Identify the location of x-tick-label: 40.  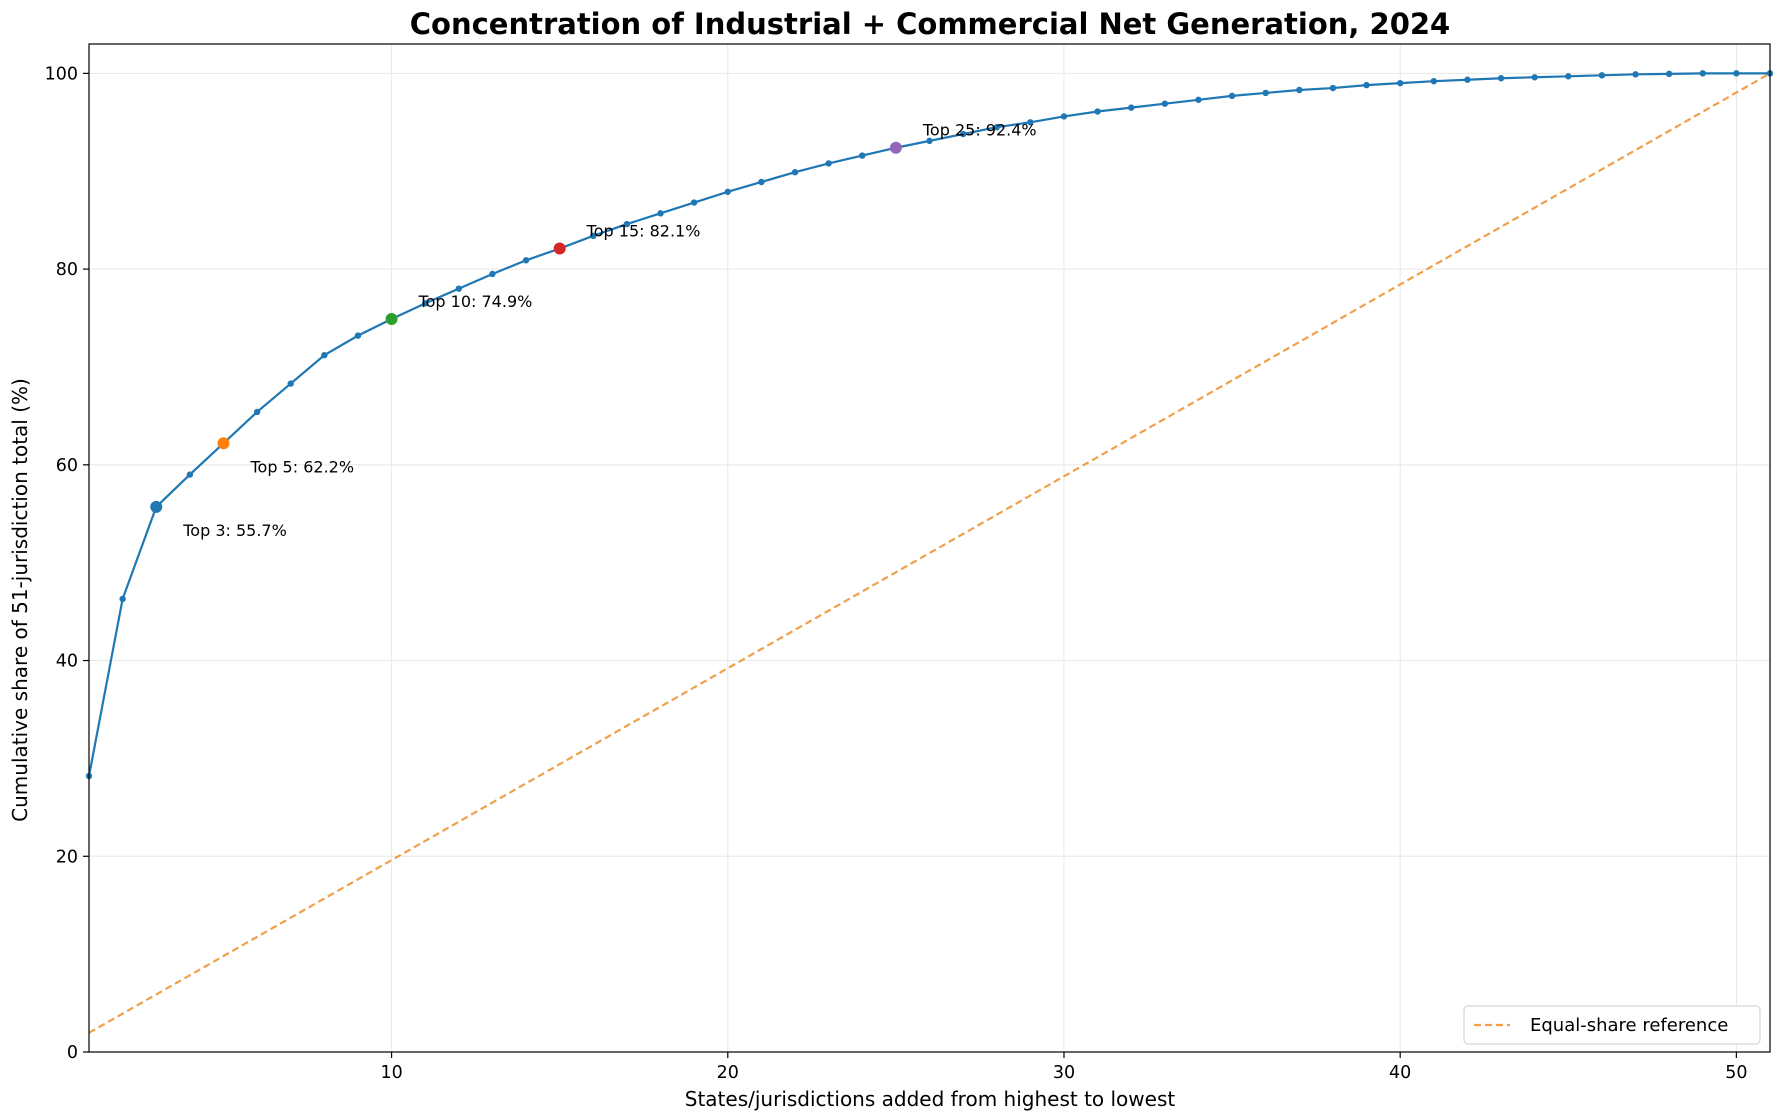
(1400, 1073).